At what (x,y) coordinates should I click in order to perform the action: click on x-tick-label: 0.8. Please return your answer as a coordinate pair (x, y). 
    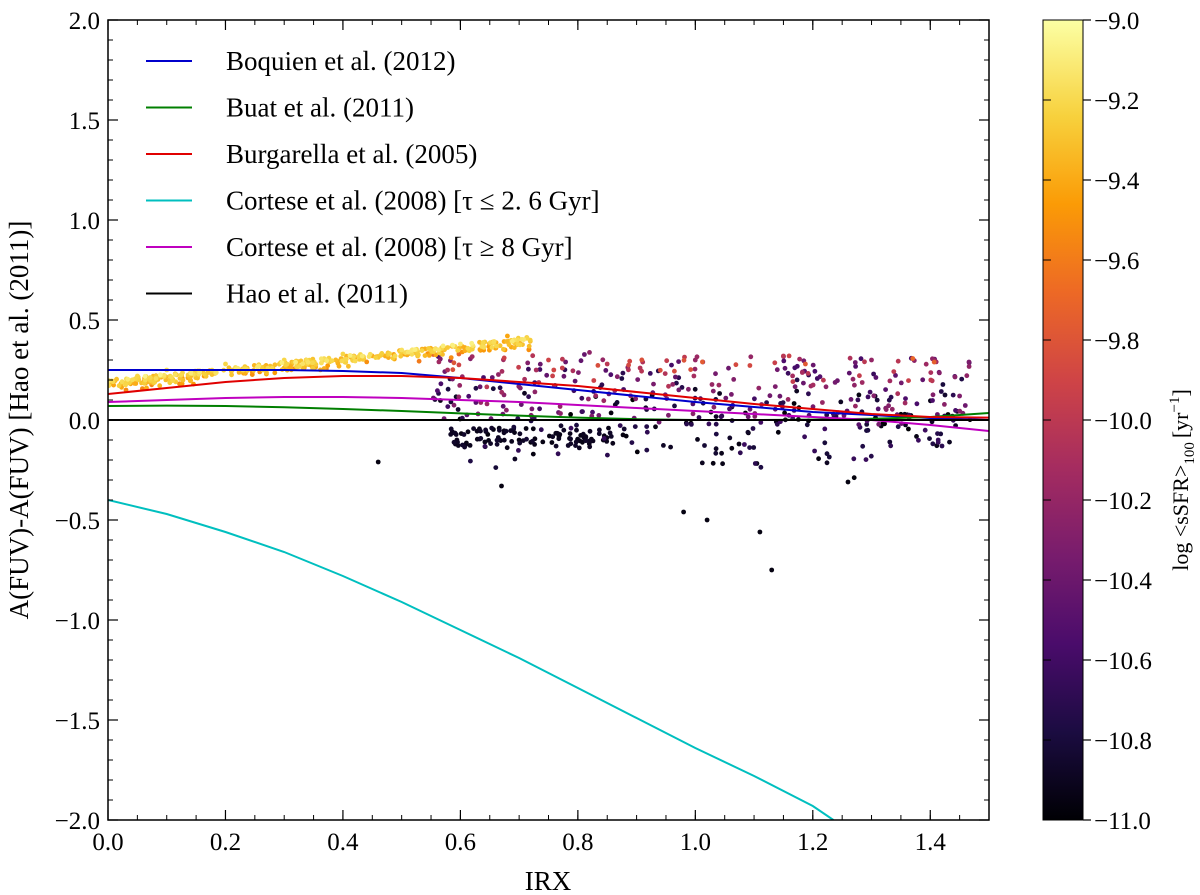
    Looking at the image, I should click on (577, 842).